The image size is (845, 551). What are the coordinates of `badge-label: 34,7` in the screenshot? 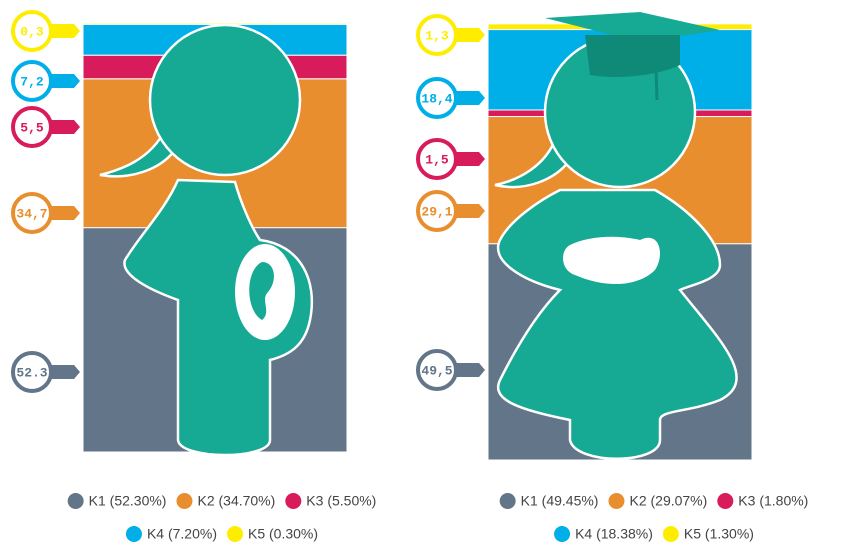 It's located at (31, 213).